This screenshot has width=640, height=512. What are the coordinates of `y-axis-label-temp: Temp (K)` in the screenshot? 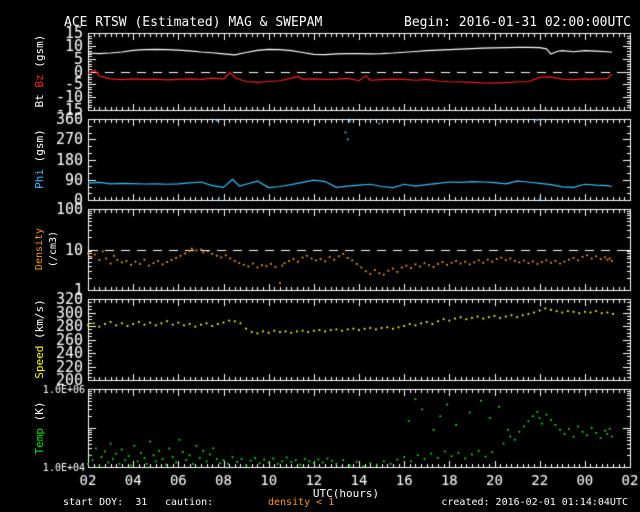 It's located at (40, 428).